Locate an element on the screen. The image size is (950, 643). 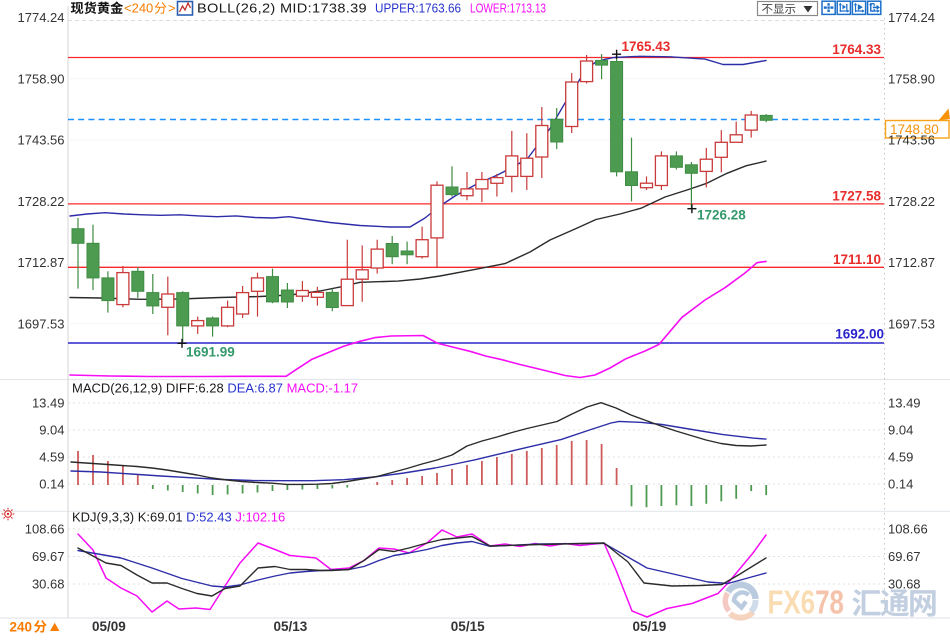
svg-text: 1764.33 is located at coordinates (856, 49).